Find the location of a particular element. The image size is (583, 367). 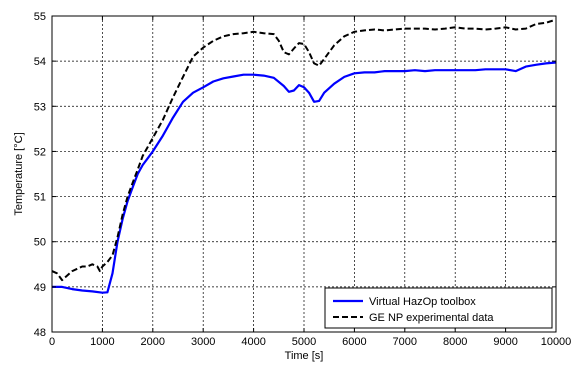

x-tick-label: 4000 is located at coordinates (253, 342).